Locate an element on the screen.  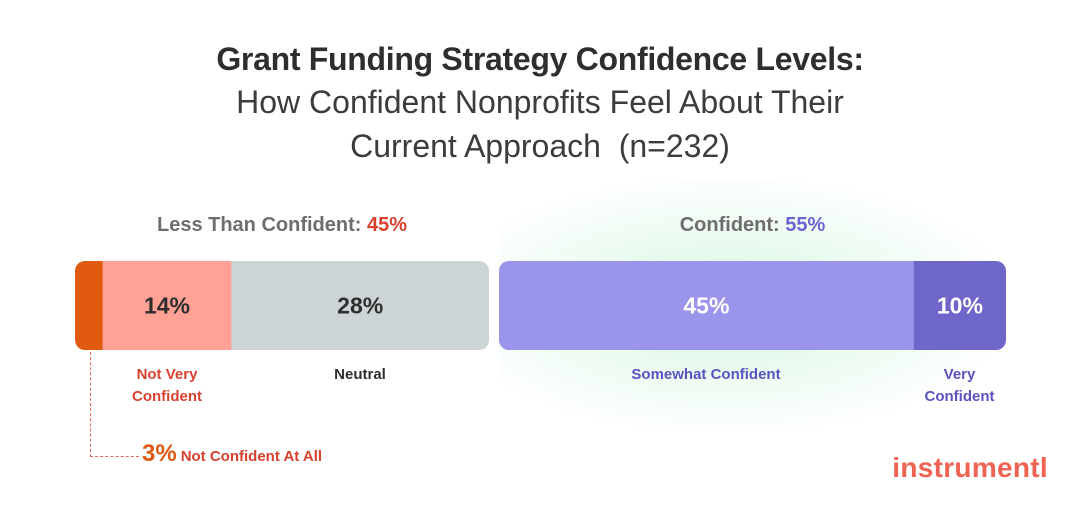
callout-label: Not Confident At All is located at coordinates (251, 456).